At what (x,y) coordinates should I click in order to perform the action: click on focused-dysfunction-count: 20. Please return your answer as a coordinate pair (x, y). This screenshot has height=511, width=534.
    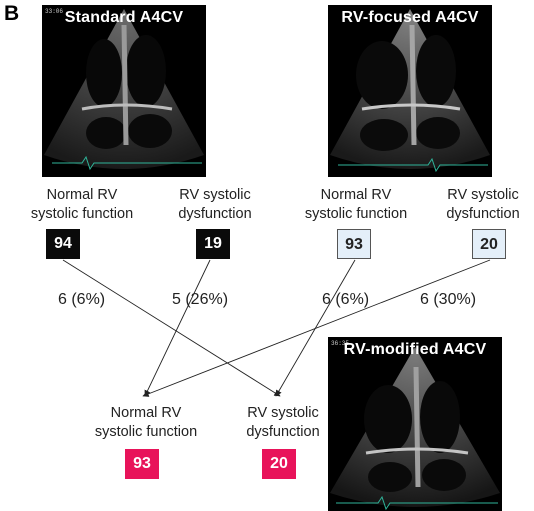
    Looking at the image, I should click on (489, 244).